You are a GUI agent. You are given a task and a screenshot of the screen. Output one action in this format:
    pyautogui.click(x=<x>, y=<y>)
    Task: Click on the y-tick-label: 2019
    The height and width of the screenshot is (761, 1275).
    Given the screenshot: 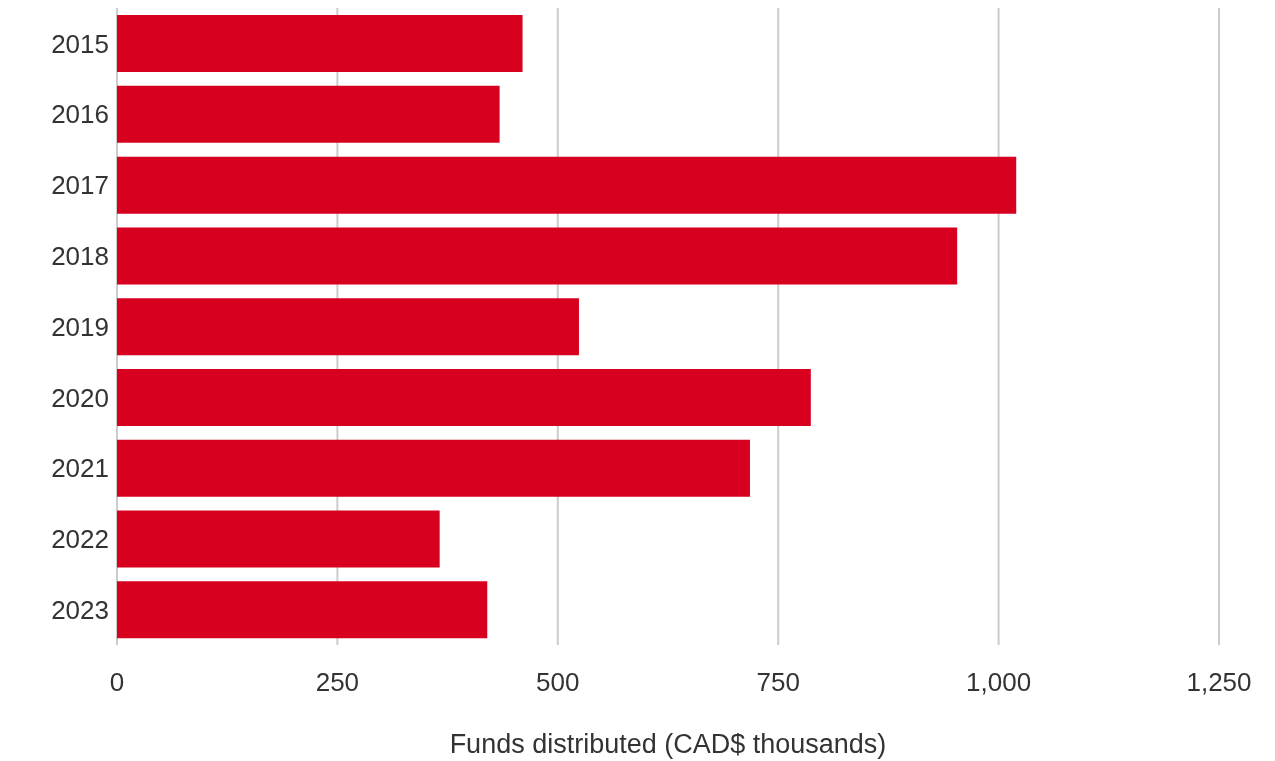 What is the action you would take?
    pyautogui.click(x=80, y=326)
    